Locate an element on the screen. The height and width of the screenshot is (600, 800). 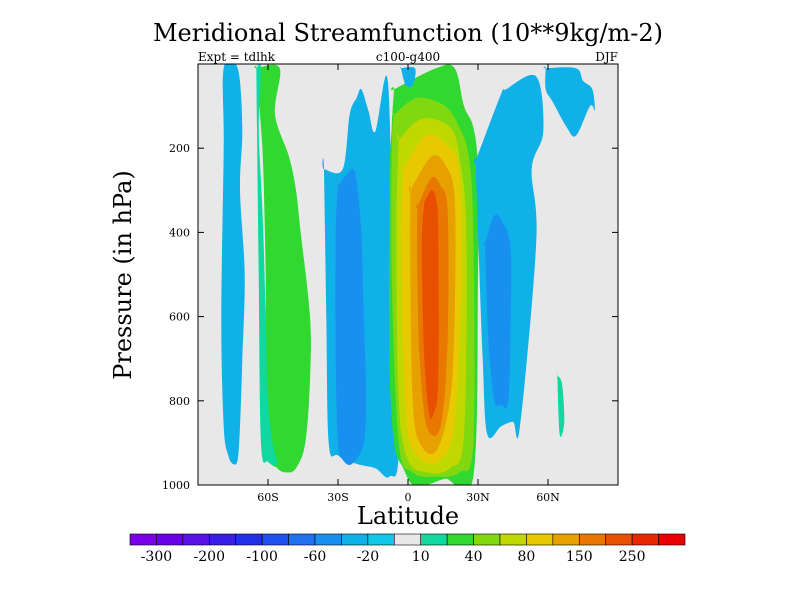
y-tick-label: 200 is located at coordinates (179, 148).